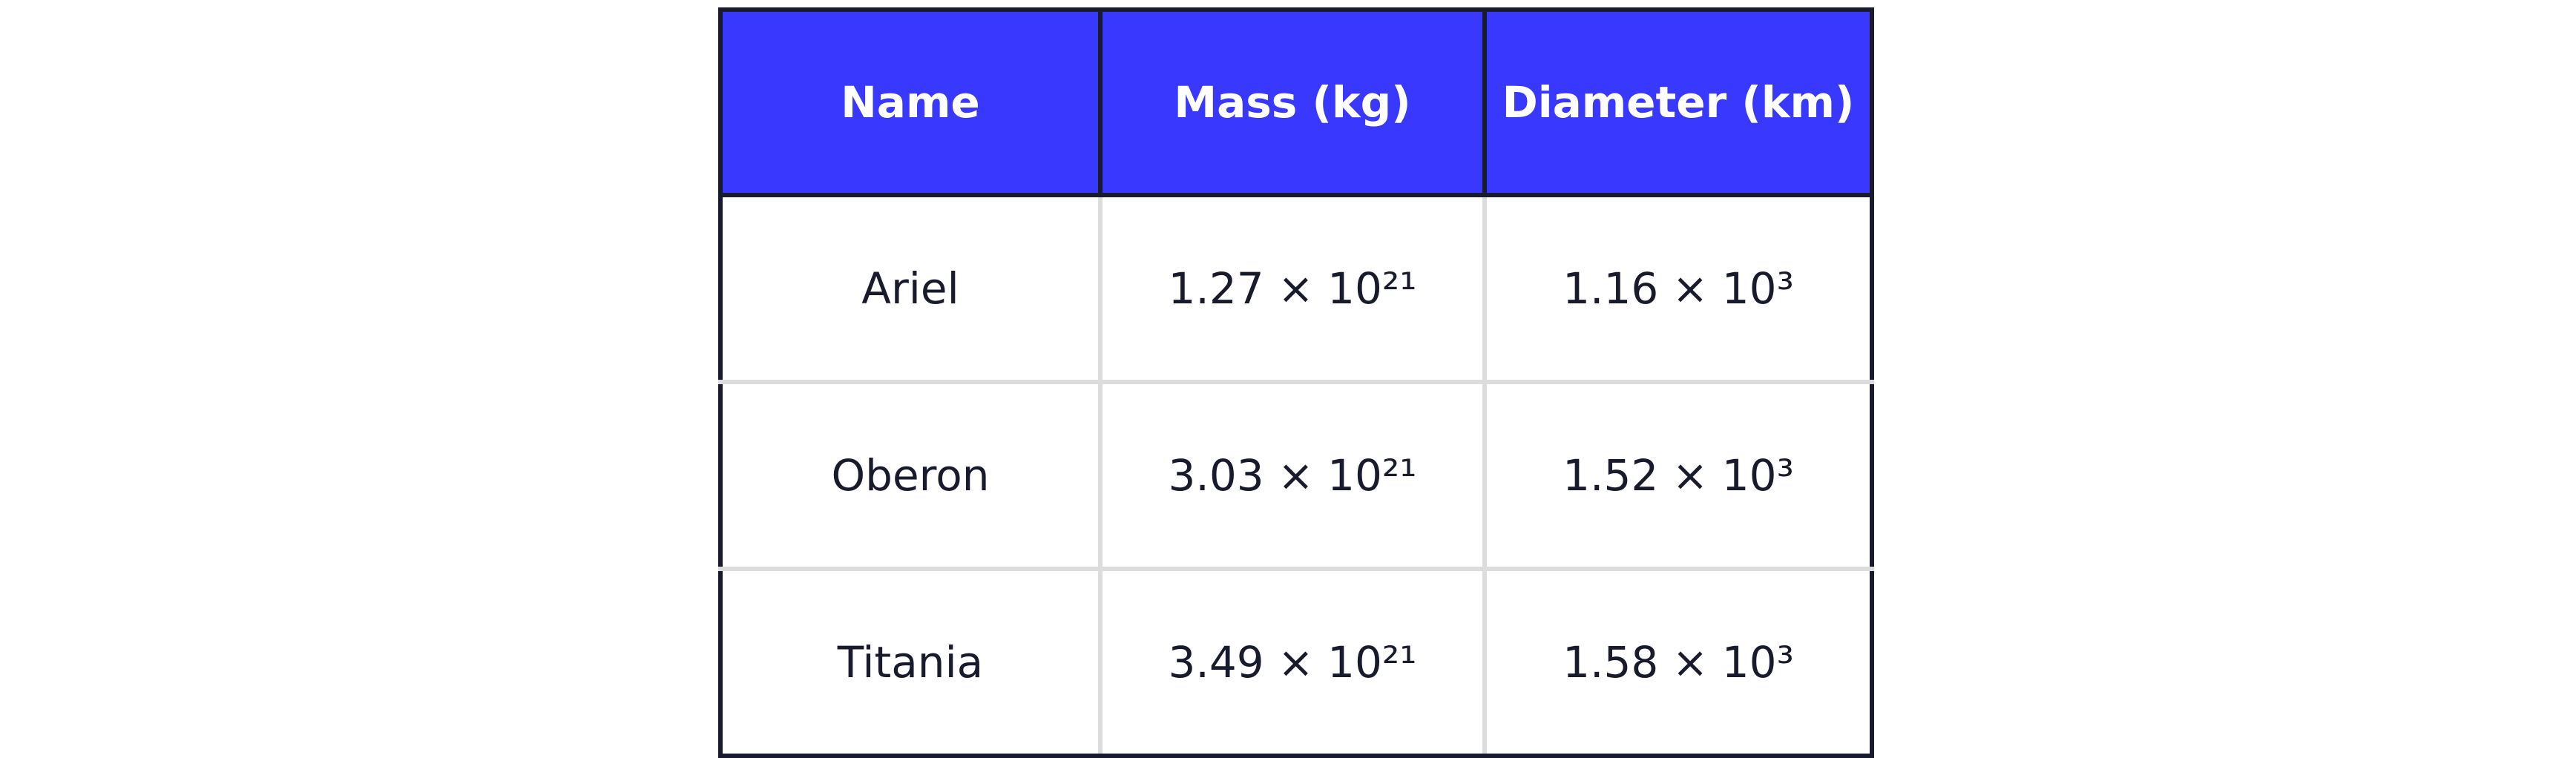 Image resolution: width=2576 pixels, height=758 pixels. What do you see at coordinates (1678, 662) in the screenshot?
I see `table-cell: 1.58 × 10³` at bounding box center [1678, 662].